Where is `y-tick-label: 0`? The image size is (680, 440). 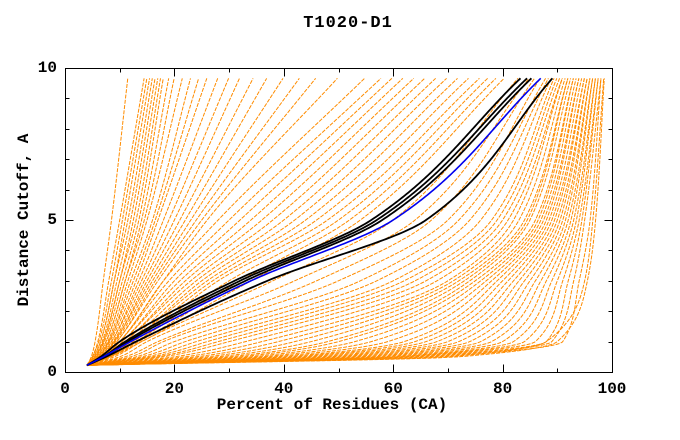 y-tick-label: 0 is located at coordinates (52, 372).